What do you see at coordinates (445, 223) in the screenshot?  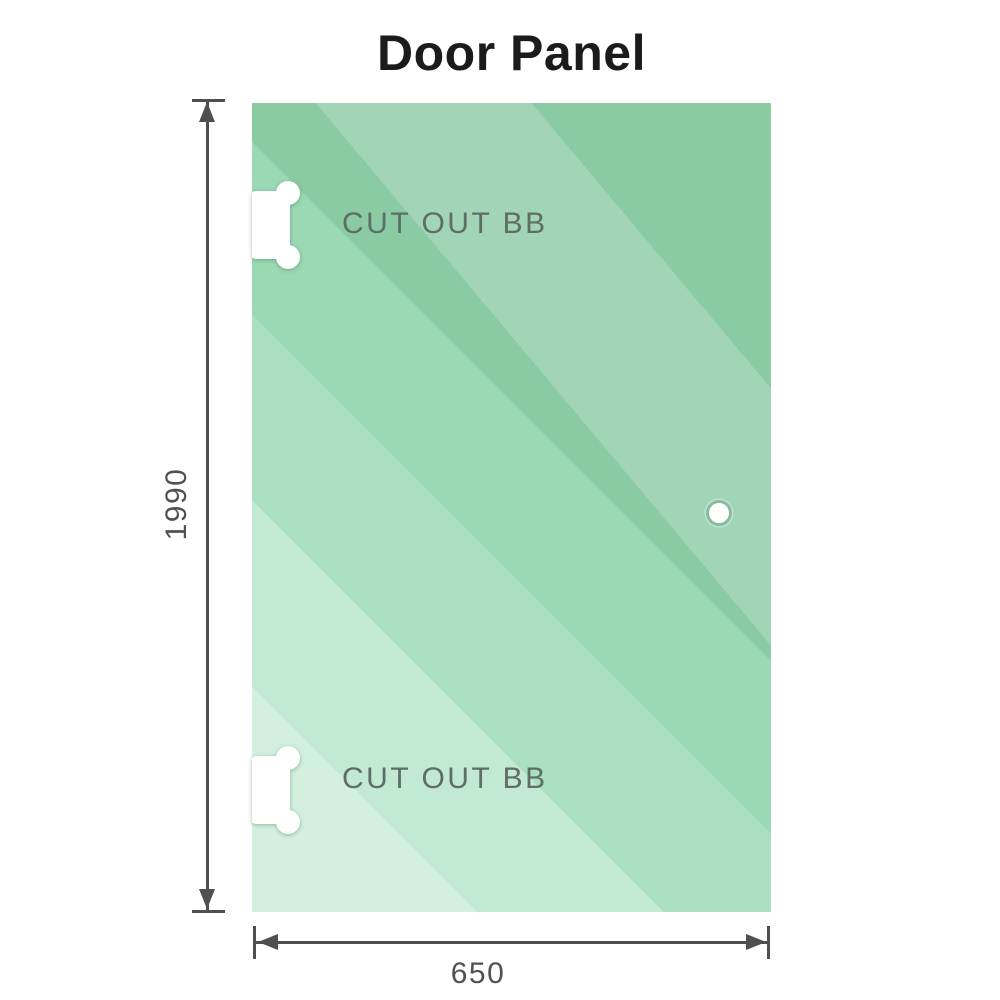 I see `cutout-label-top: CUT OUT BB` at bounding box center [445, 223].